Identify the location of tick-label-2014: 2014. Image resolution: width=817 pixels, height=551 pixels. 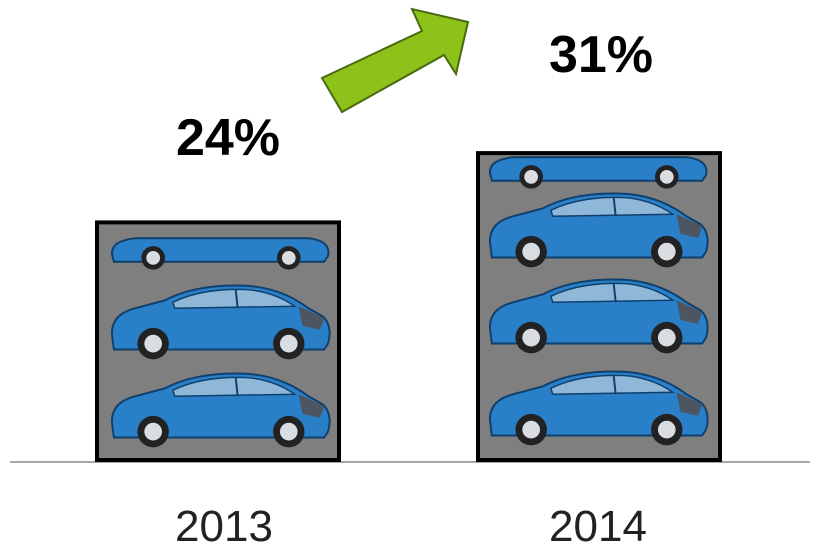
(598, 526).